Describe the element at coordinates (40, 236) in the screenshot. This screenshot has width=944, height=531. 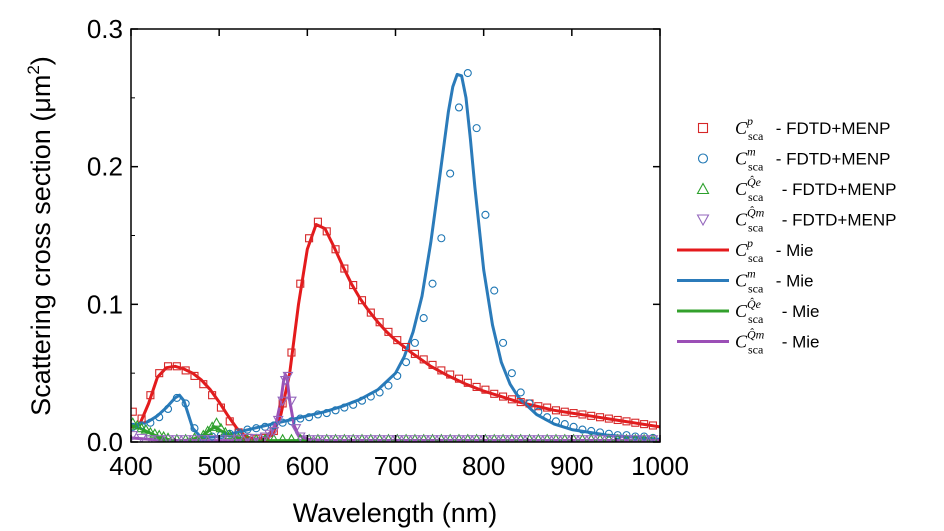
I see `y-axis-label: Scattering cross section (μm2)` at that location.